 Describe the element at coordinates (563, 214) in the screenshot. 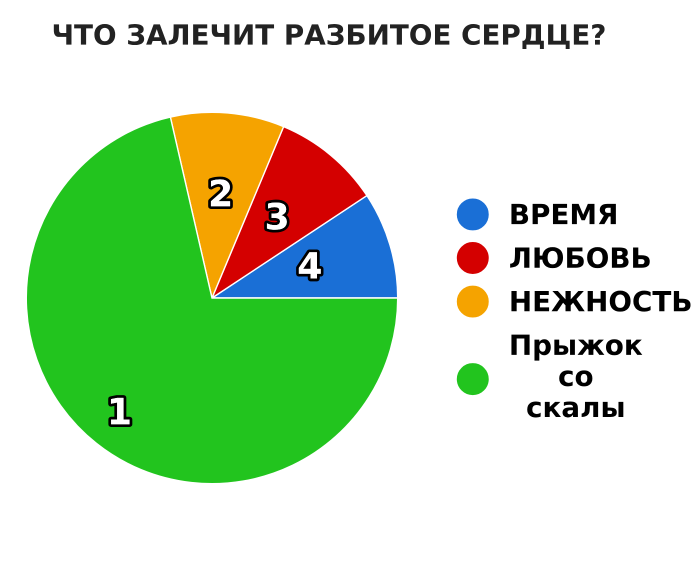

I see `legend-label: ВРЕМЯ` at that location.